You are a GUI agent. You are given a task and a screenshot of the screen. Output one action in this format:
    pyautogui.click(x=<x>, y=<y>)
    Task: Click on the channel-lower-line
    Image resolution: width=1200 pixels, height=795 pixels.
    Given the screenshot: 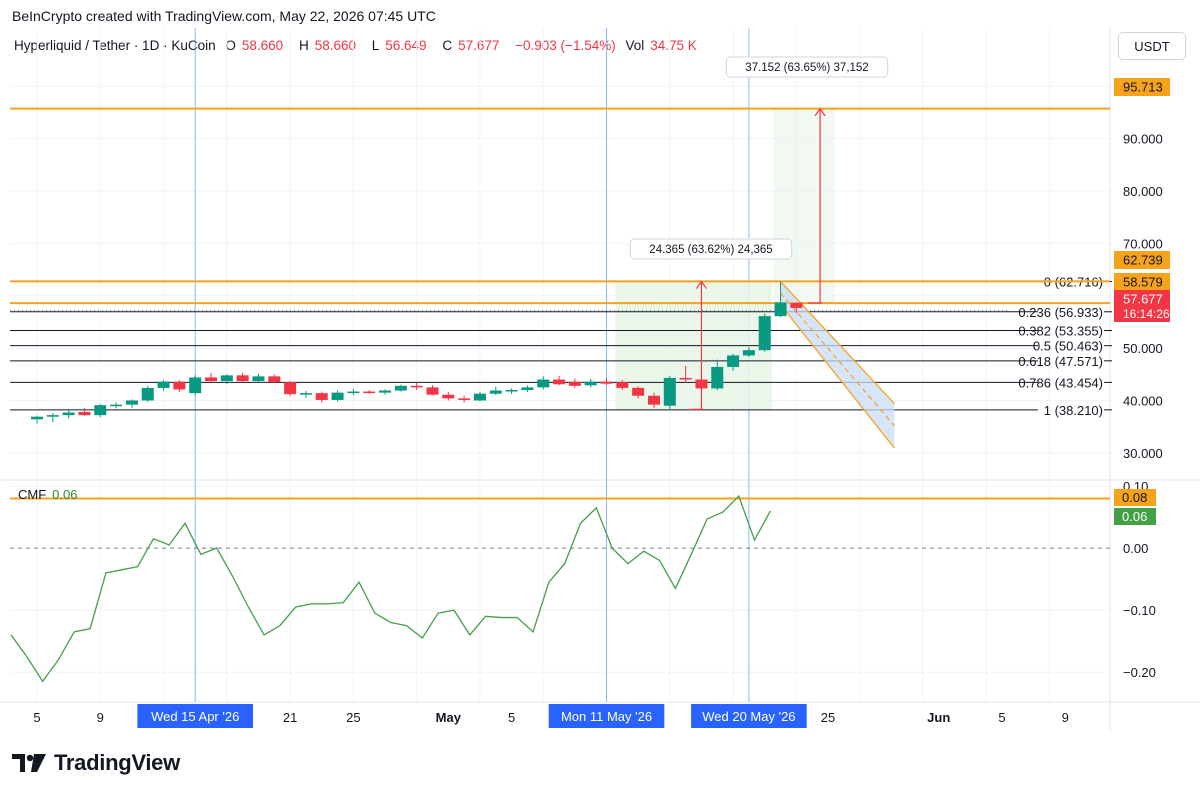 What is the action you would take?
    pyautogui.click(x=837, y=376)
    